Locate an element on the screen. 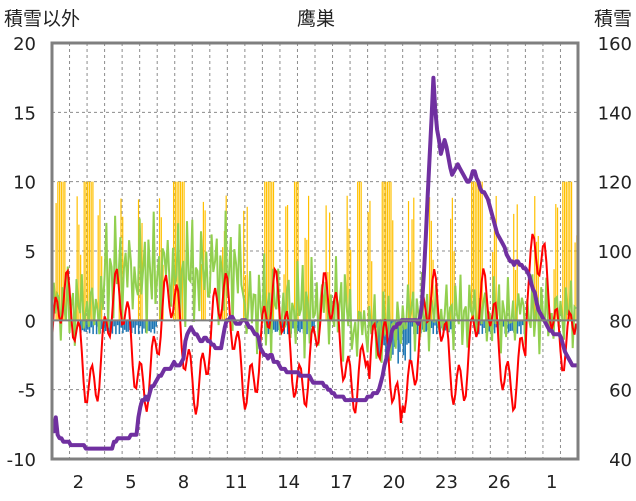  x-tick-label: 5 is located at coordinates (130, 482).